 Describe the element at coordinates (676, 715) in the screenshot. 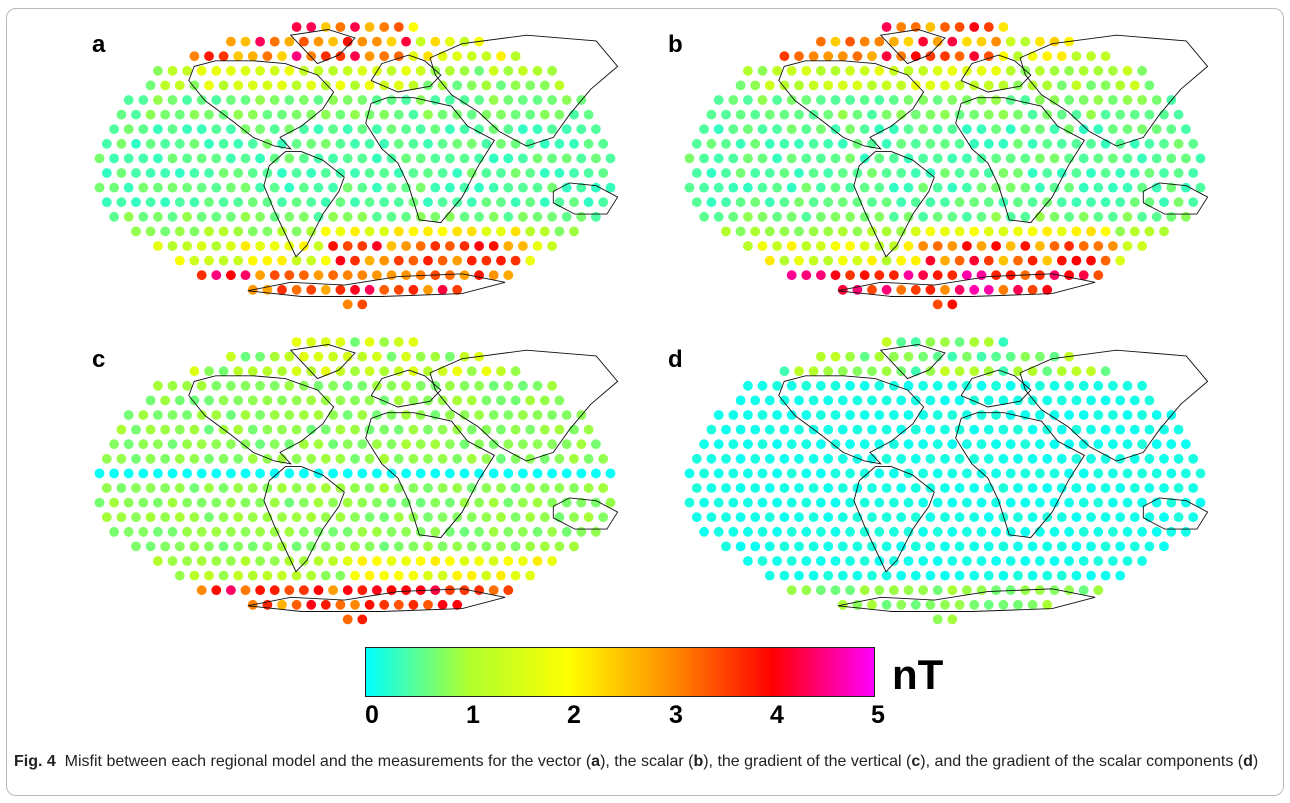

I see `colorbar-tick: 3` at that location.